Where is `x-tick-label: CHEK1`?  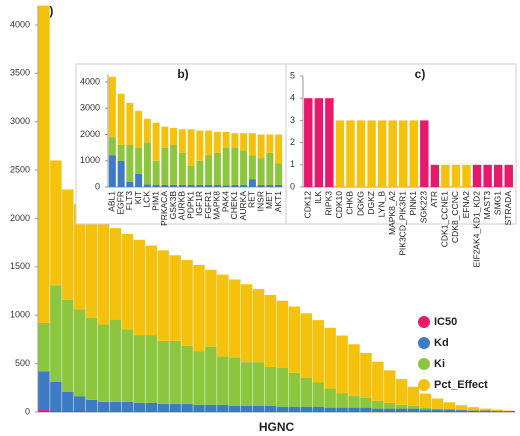 x-tick-label: CHEK1 is located at coordinates (234, 205).